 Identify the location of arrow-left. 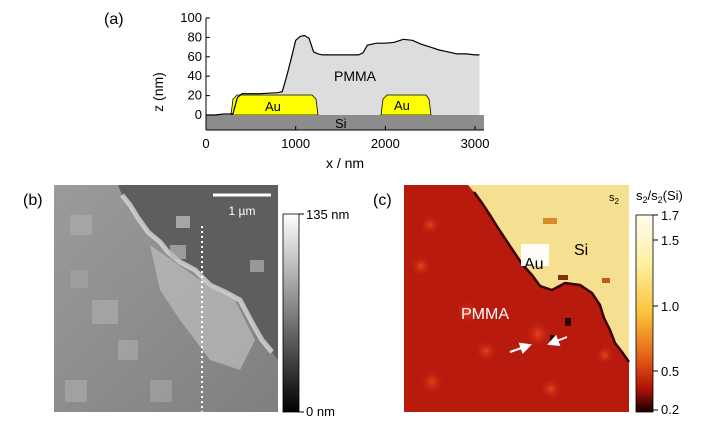
(520, 348).